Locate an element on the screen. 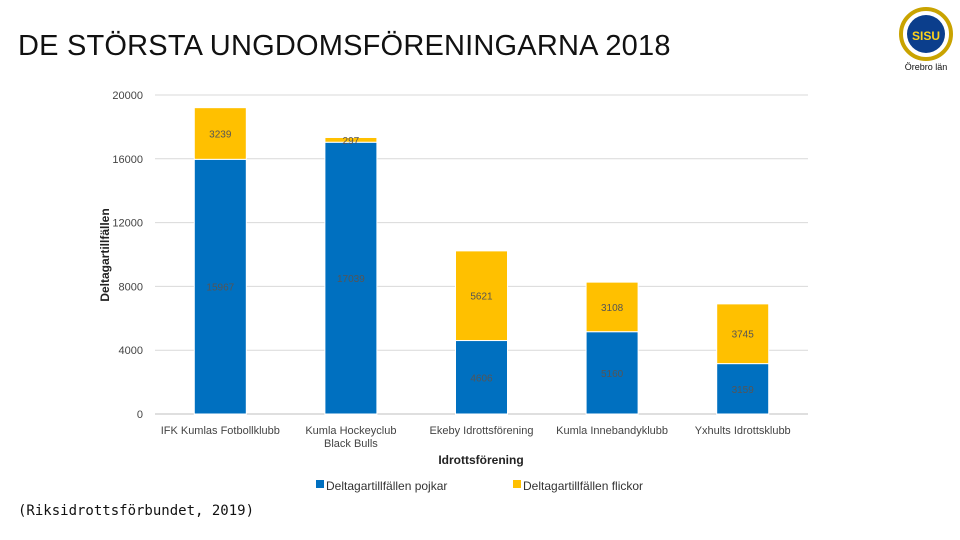 The image size is (960, 540). logo-laurel-ring is located at coordinates (926, 34).